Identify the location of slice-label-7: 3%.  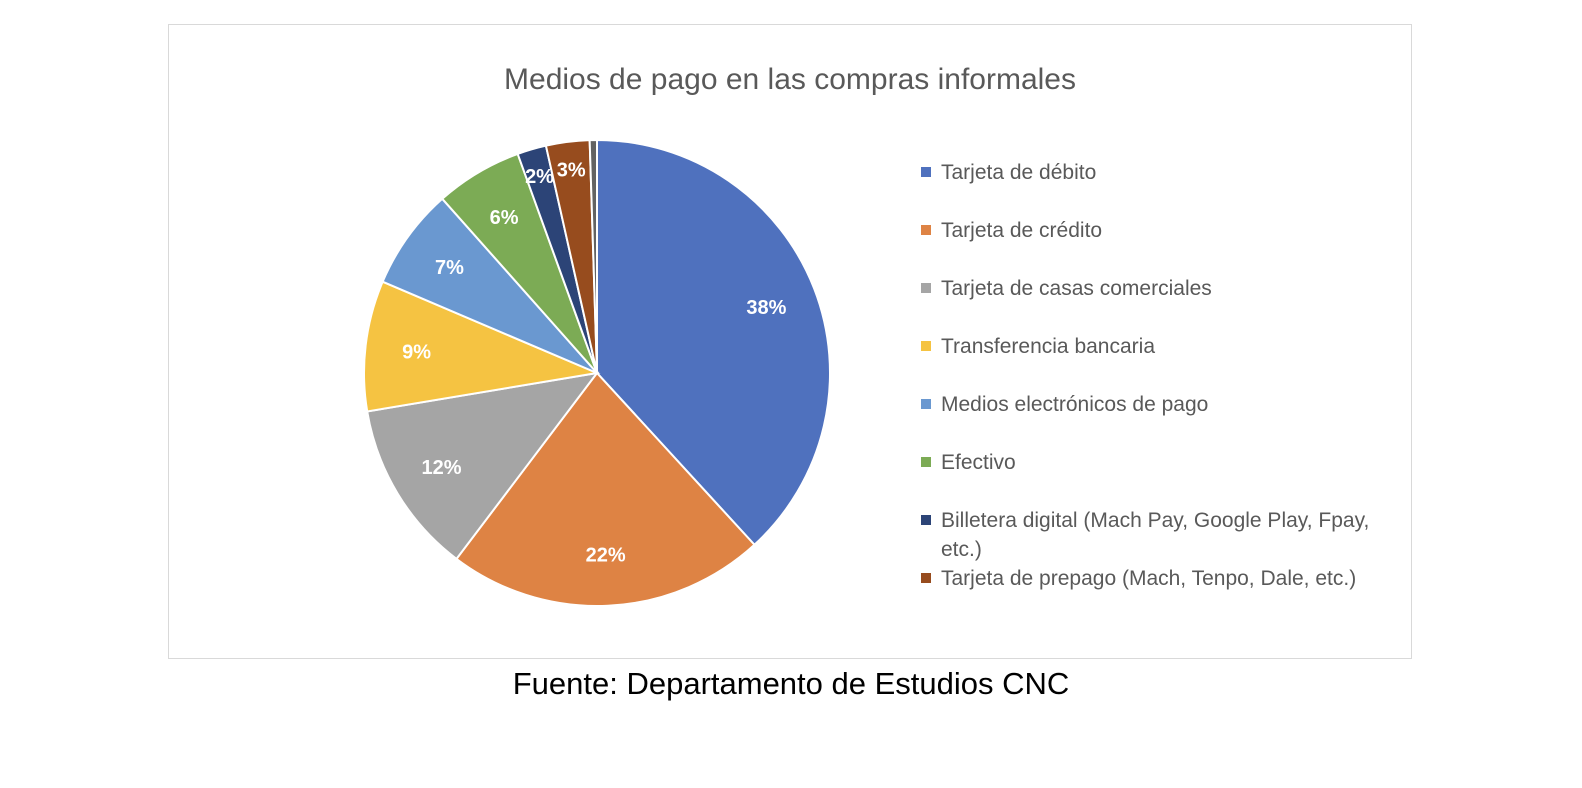
(571, 171).